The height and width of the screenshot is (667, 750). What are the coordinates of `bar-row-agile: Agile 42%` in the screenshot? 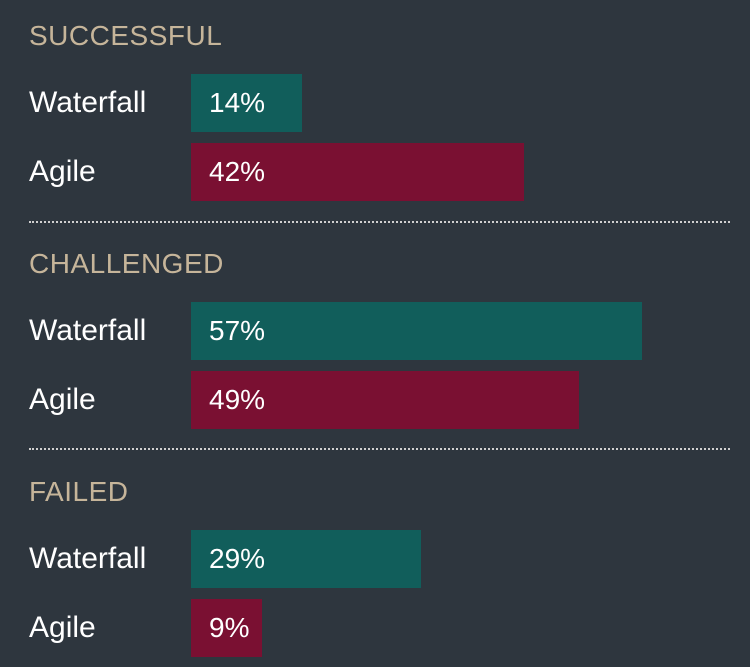 It's located at (375, 172).